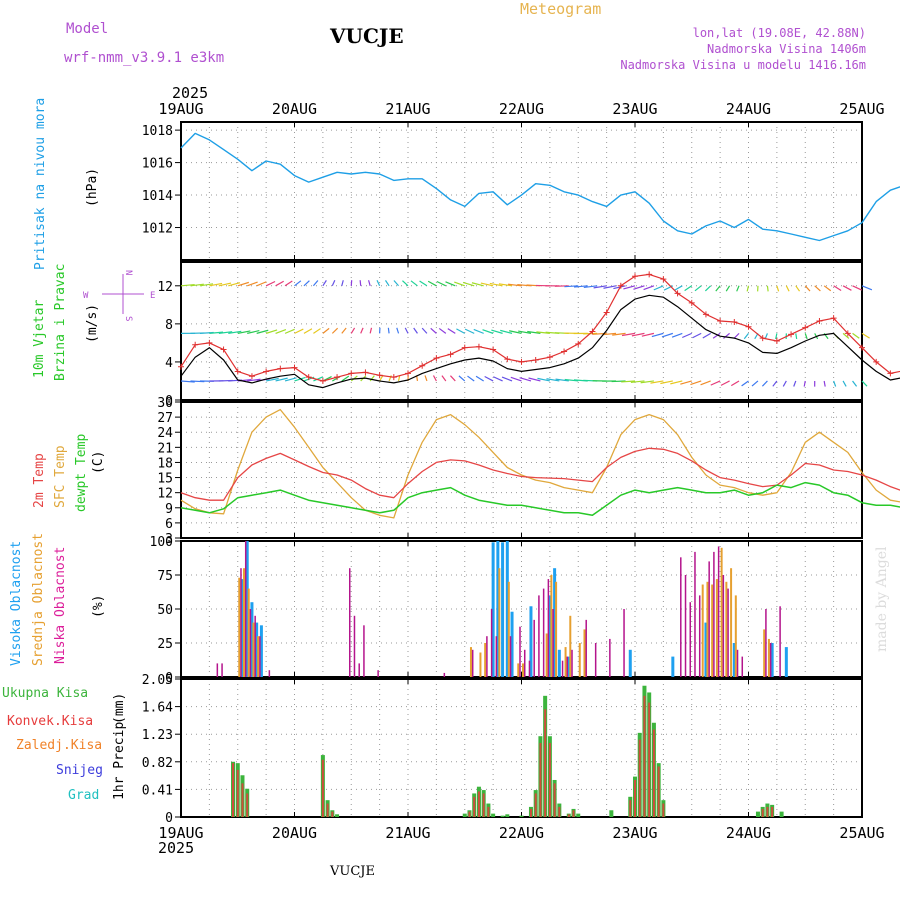  I want to click on precip-unit: (mm), so click(119, 708).